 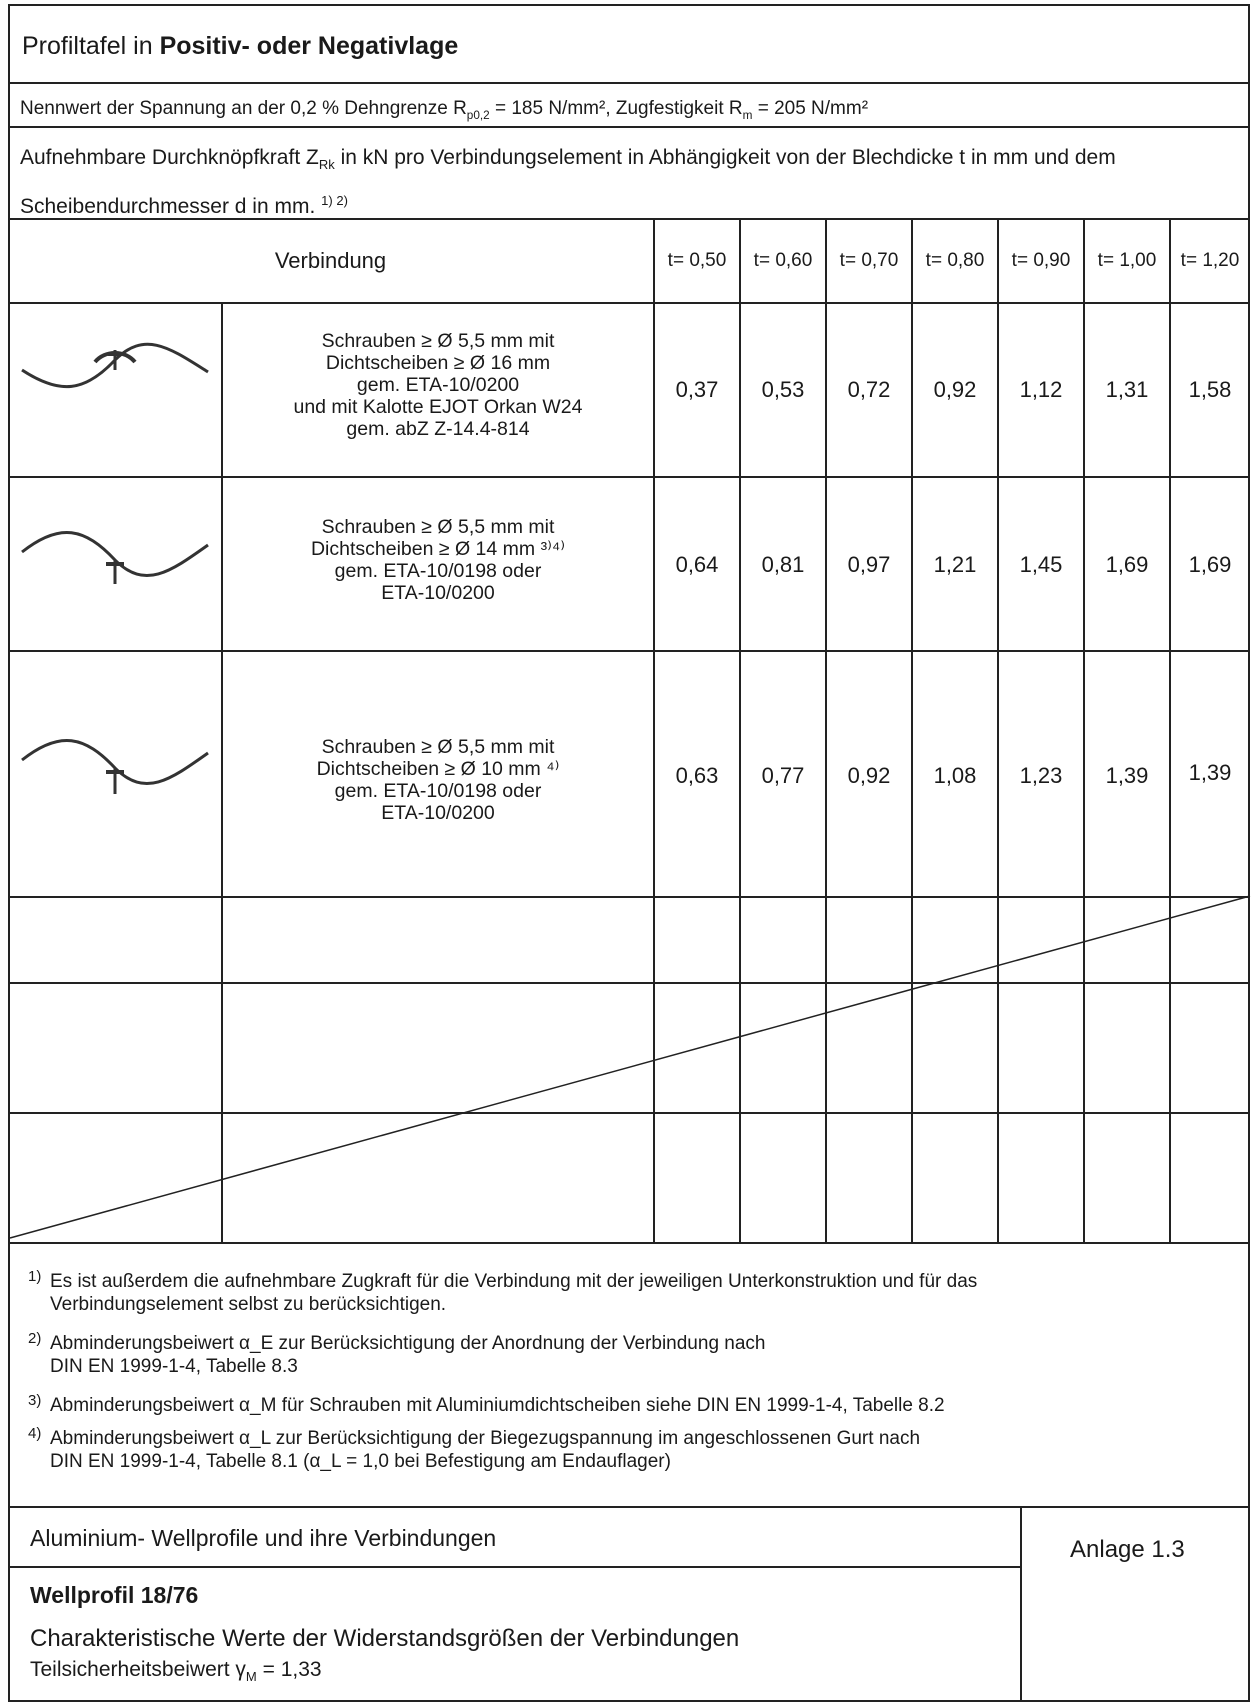 What do you see at coordinates (955, 564) in the screenshot?
I see `table-cell: 1,21` at bounding box center [955, 564].